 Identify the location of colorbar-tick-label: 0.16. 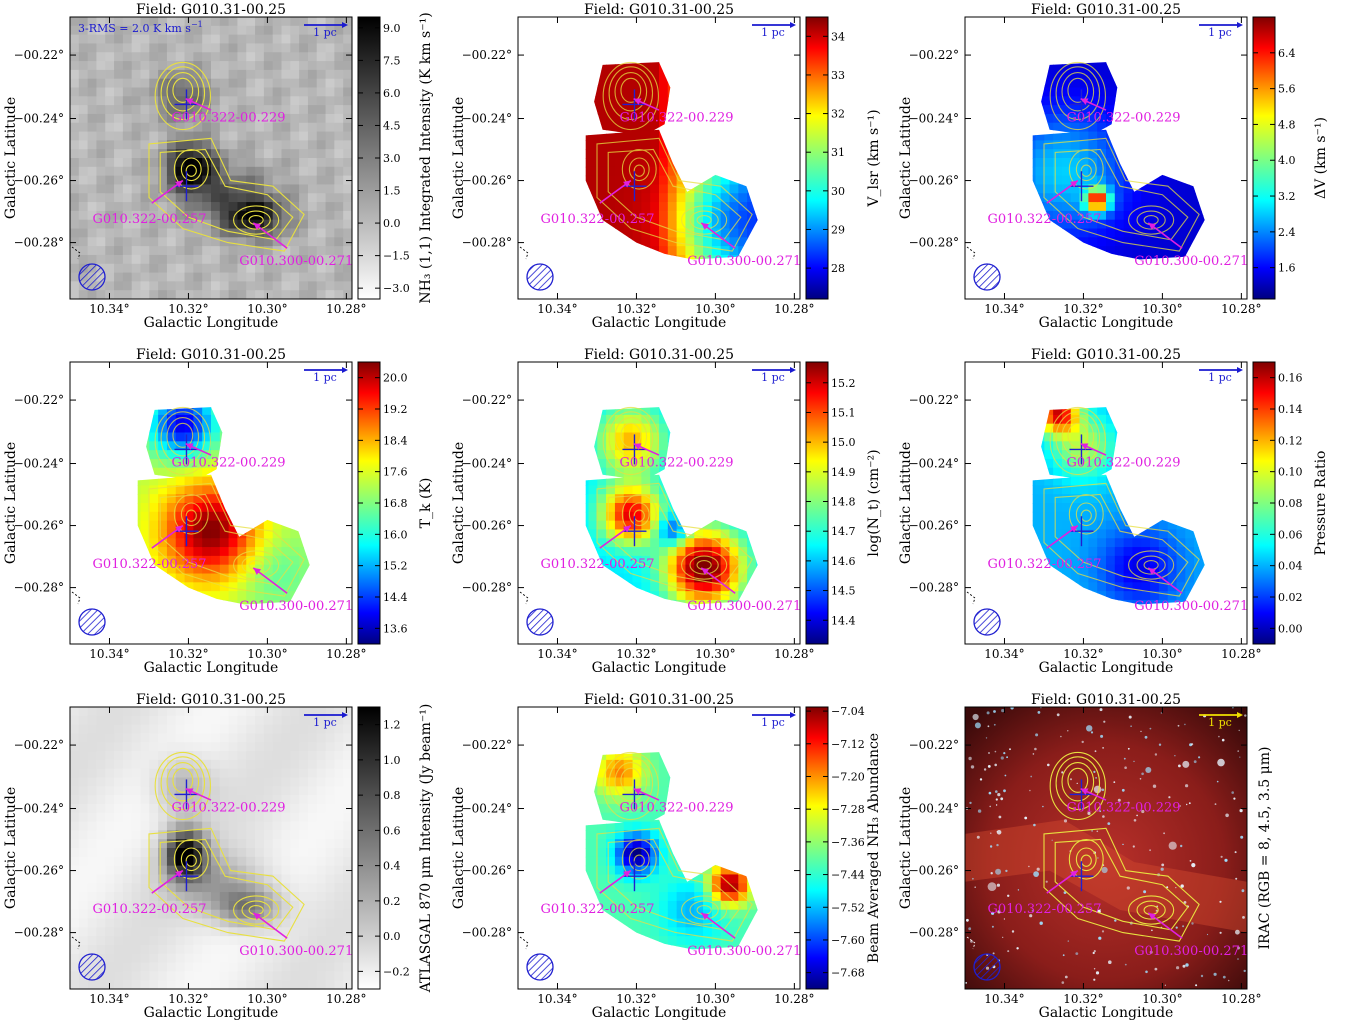
(1290, 378).